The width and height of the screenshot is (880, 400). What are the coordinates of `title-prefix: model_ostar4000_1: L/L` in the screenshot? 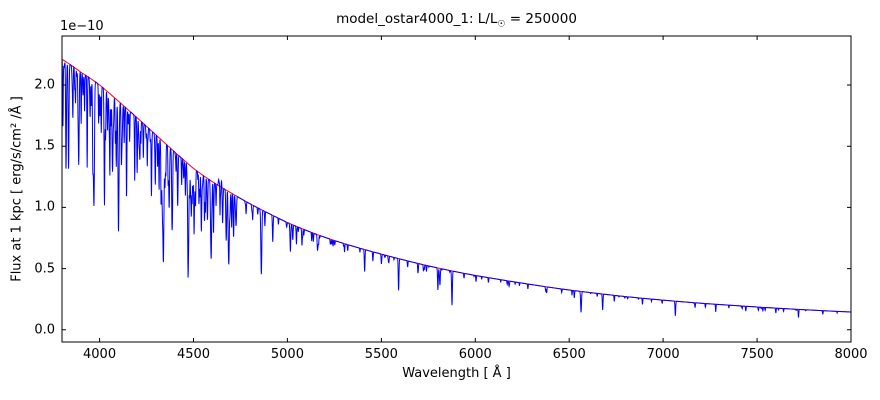 It's located at (417, 19).